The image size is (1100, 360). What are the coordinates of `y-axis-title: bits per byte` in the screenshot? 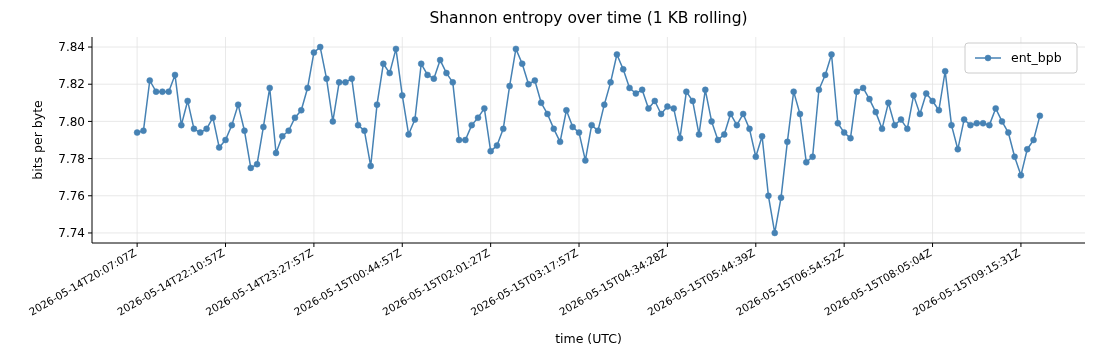 It's located at (37, 139).